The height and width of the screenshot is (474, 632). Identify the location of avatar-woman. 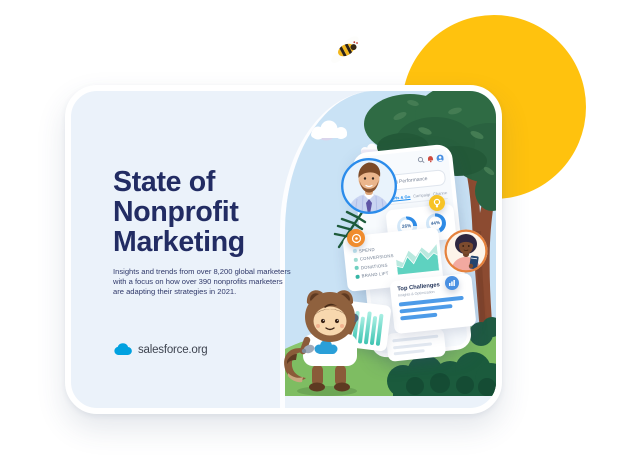
(466, 251).